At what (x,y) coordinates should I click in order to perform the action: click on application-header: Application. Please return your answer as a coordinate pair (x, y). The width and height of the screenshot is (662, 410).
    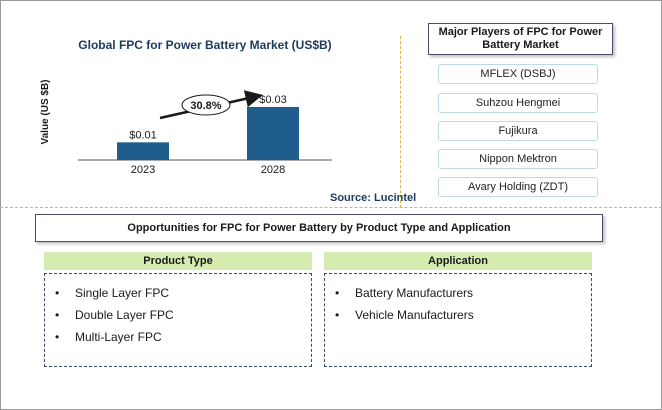
    Looking at the image, I should click on (458, 261).